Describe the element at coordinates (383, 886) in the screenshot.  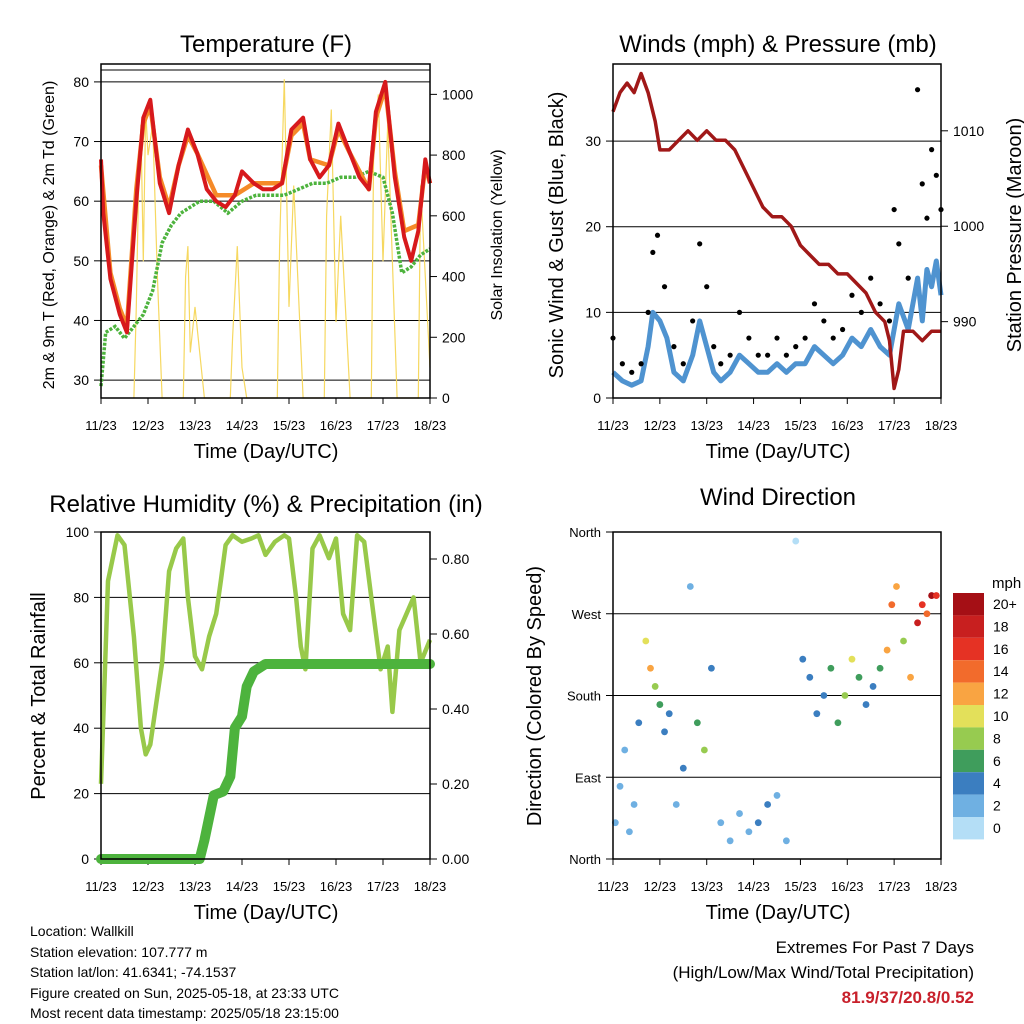
I see `xtick-label-2-6: 17/23` at that location.